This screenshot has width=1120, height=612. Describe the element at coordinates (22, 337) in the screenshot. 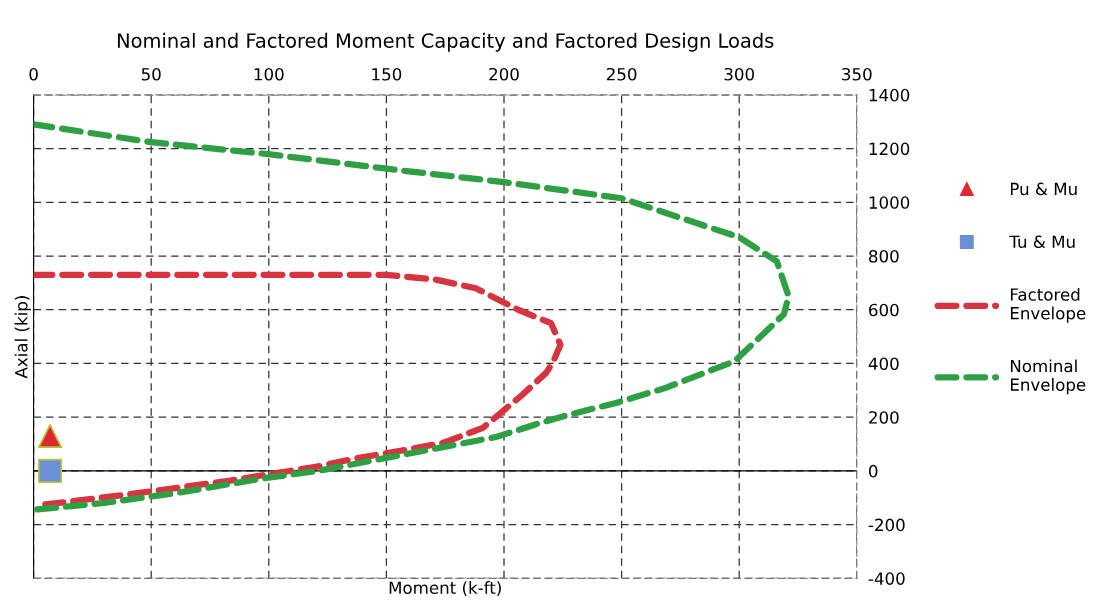

I see `y-axis-title: Axial (kip)` at that location.